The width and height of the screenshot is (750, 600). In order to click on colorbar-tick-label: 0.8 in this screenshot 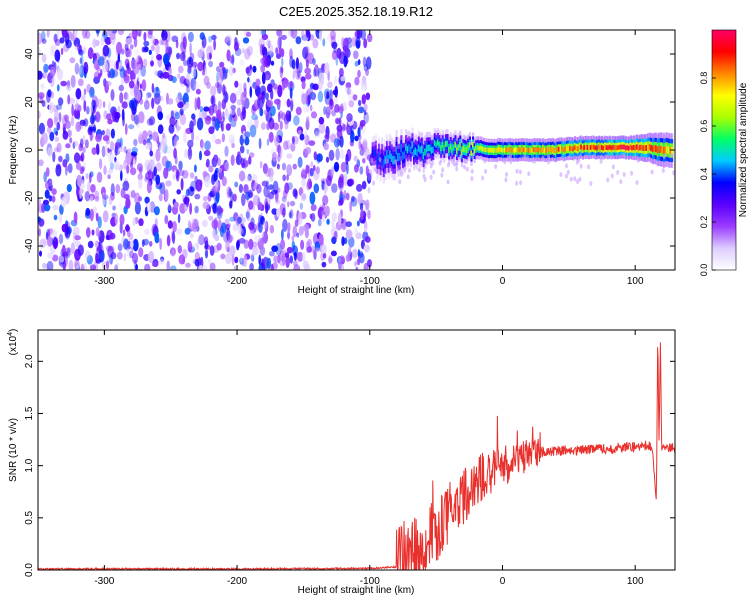, I will do `click(704, 78)`.